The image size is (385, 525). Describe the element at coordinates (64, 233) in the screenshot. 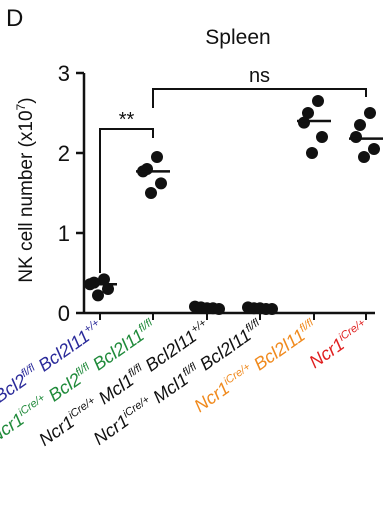

I see `y-tick-label: 1` at that location.